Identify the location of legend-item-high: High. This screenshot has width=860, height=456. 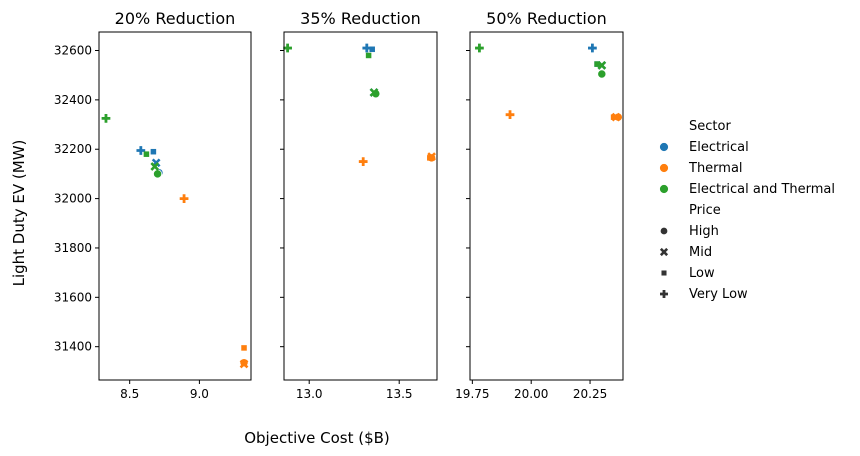
(689, 231).